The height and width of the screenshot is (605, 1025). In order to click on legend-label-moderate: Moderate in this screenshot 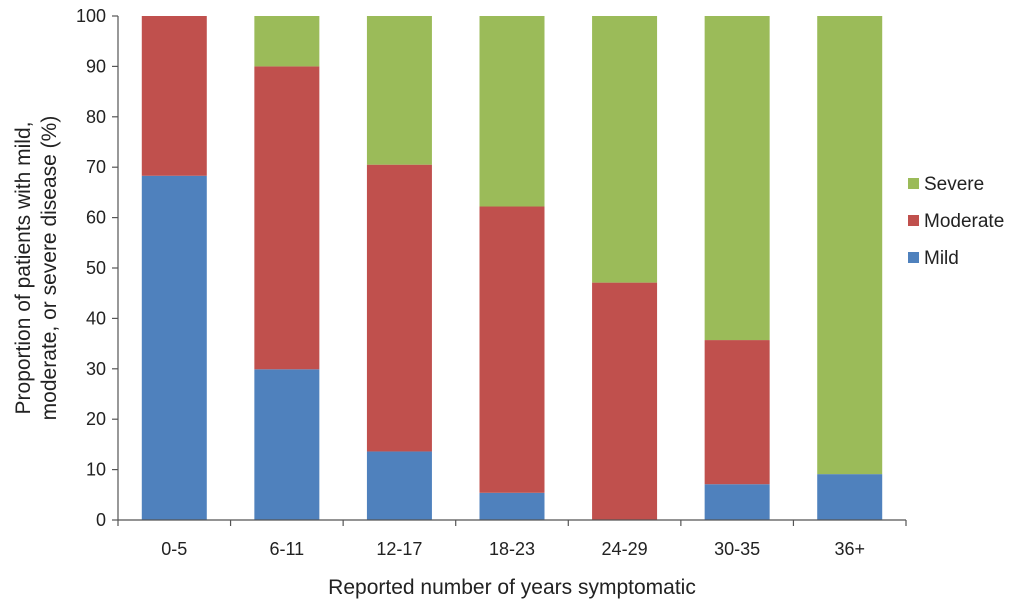, I will do `click(964, 221)`.